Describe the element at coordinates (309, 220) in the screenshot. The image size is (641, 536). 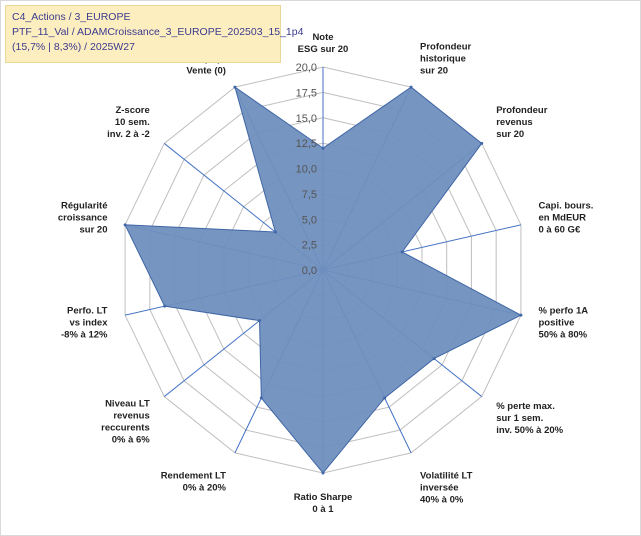
I see `tick-label: 5,0` at that location.